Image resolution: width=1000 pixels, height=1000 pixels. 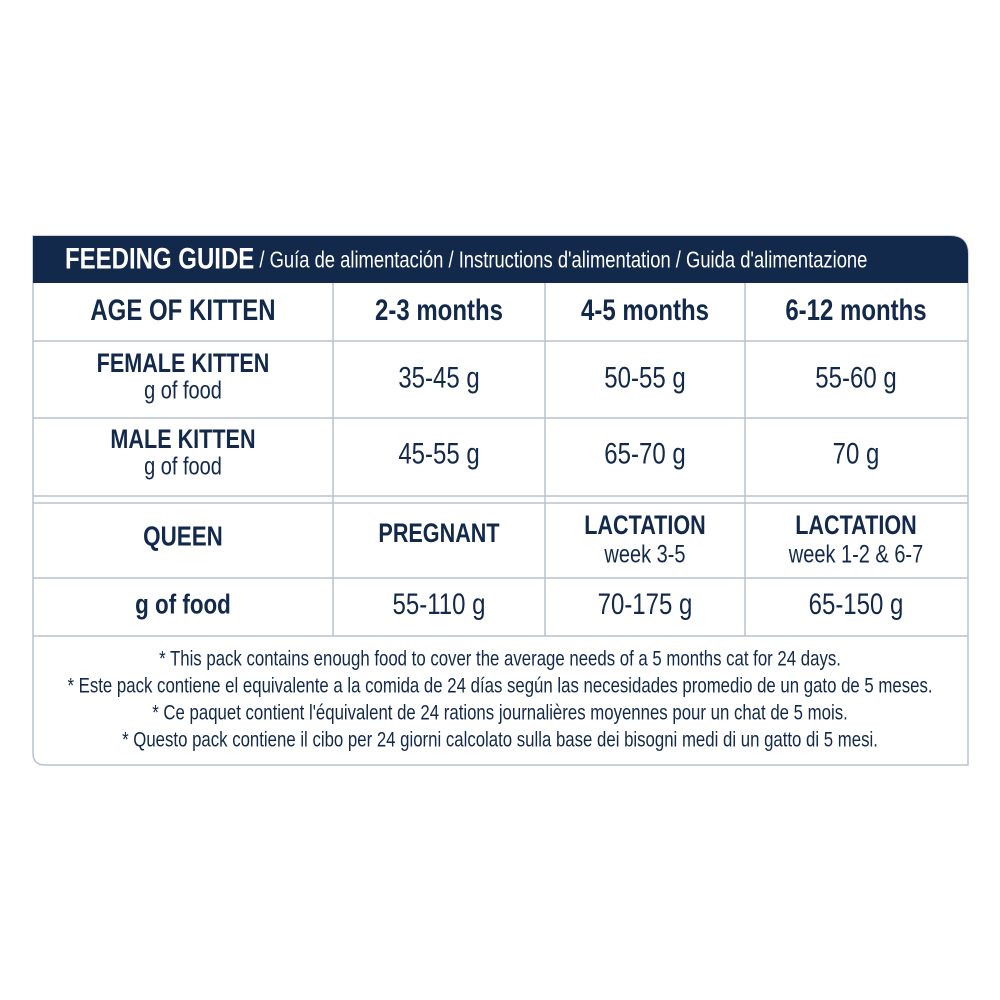 I want to click on column-header: AGE OF KITTEN, so click(x=182, y=309).